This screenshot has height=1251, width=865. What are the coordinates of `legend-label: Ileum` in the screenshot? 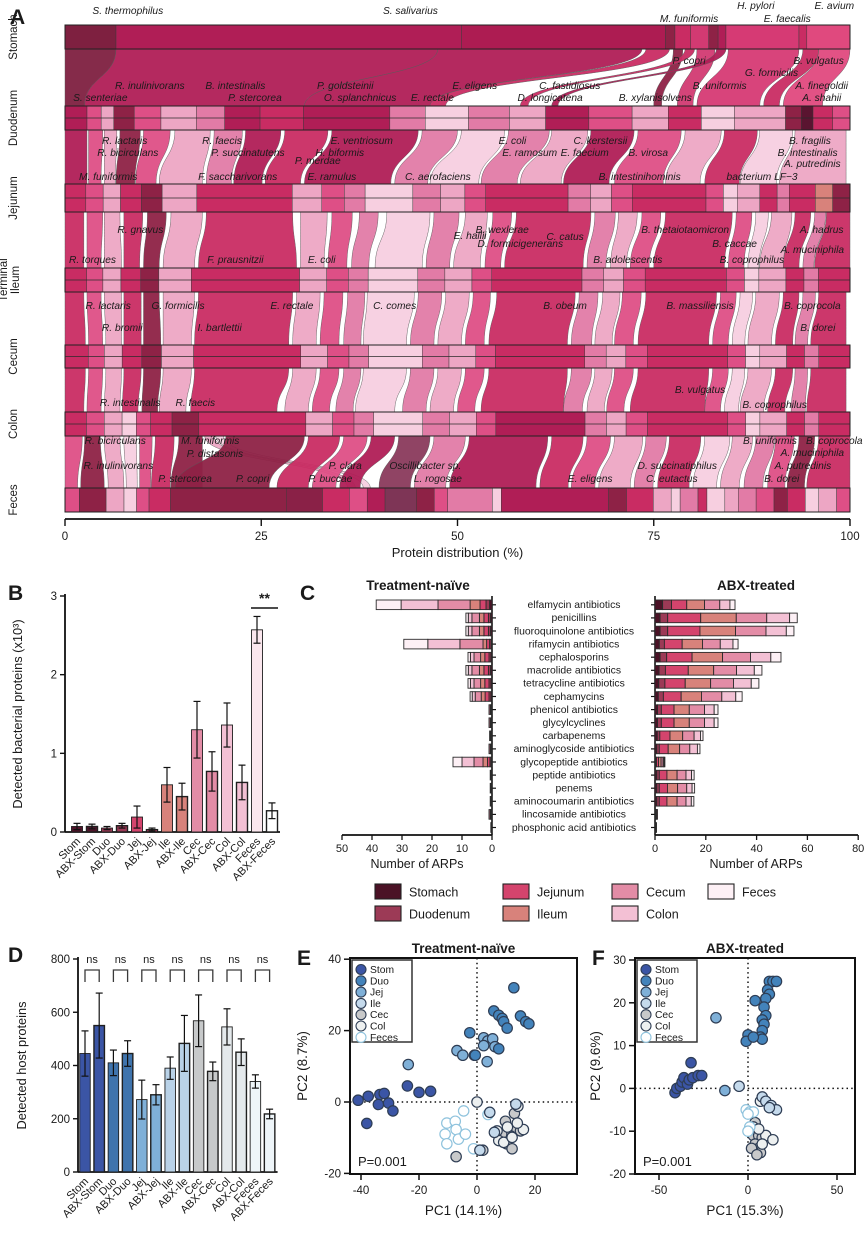 It's located at (552, 915).